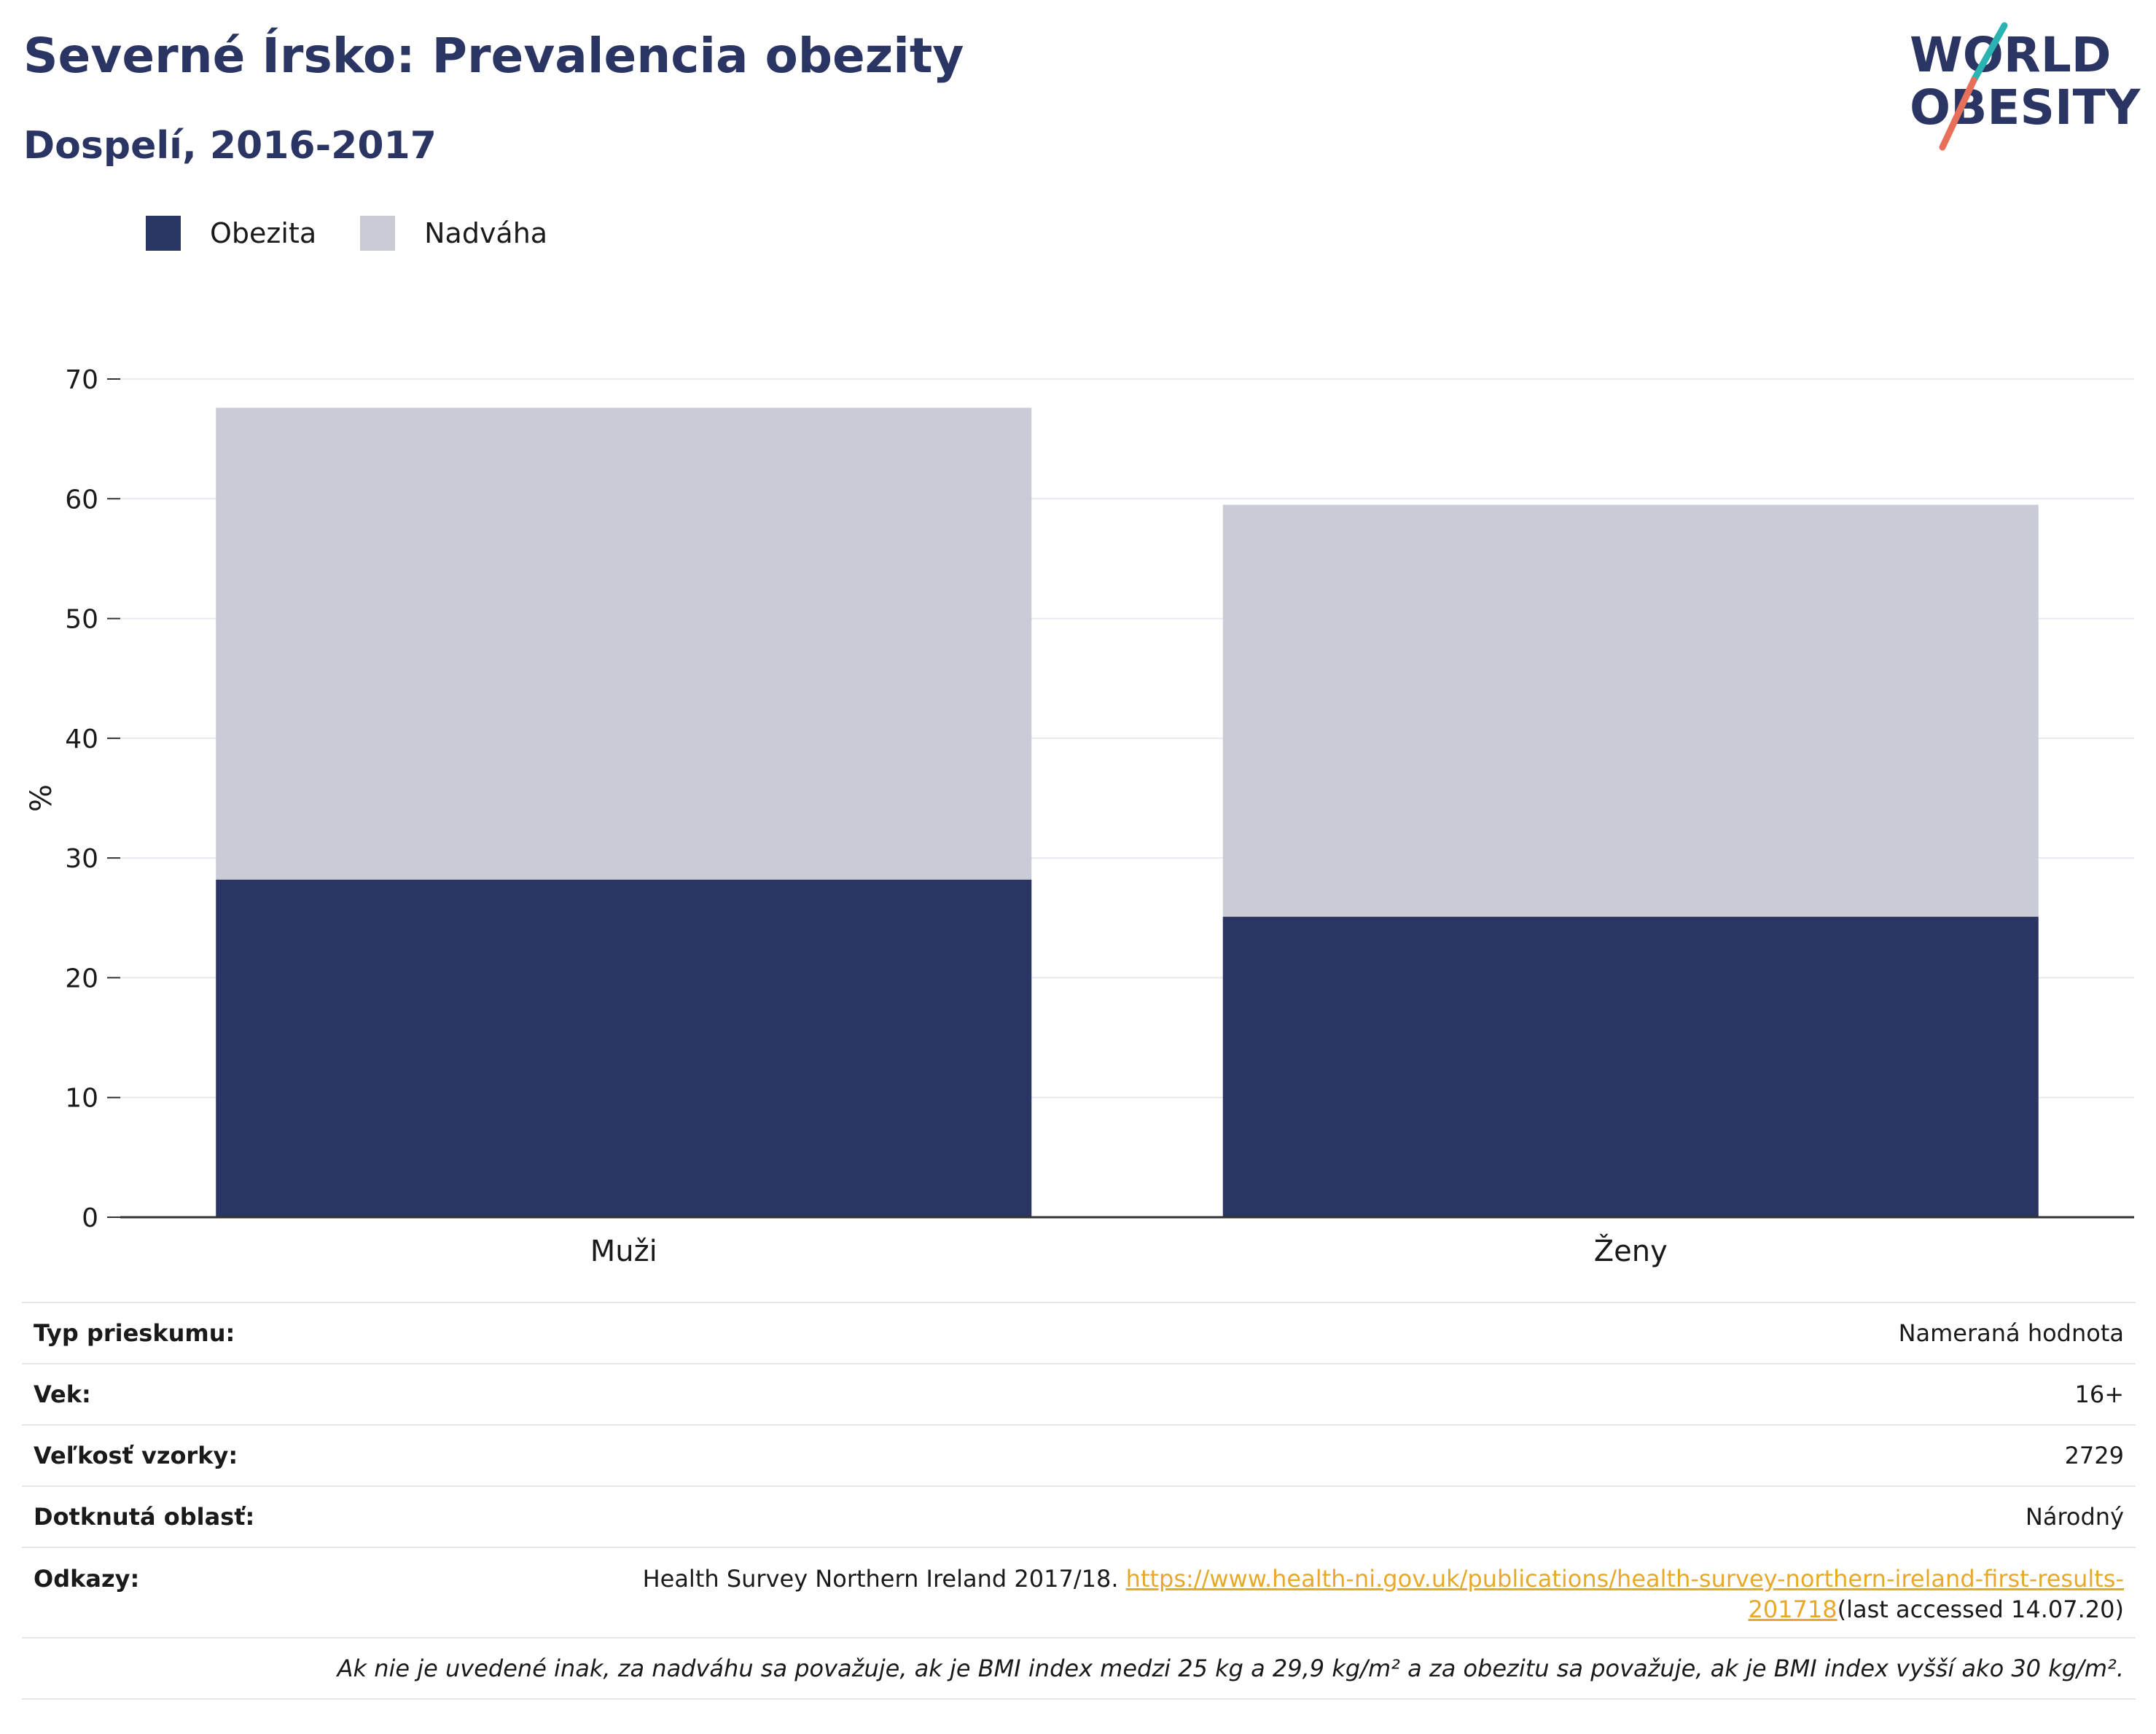  What do you see at coordinates (163, 234) in the screenshot?
I see `legend-swatch-obesity` at bounding box center [163, 234].